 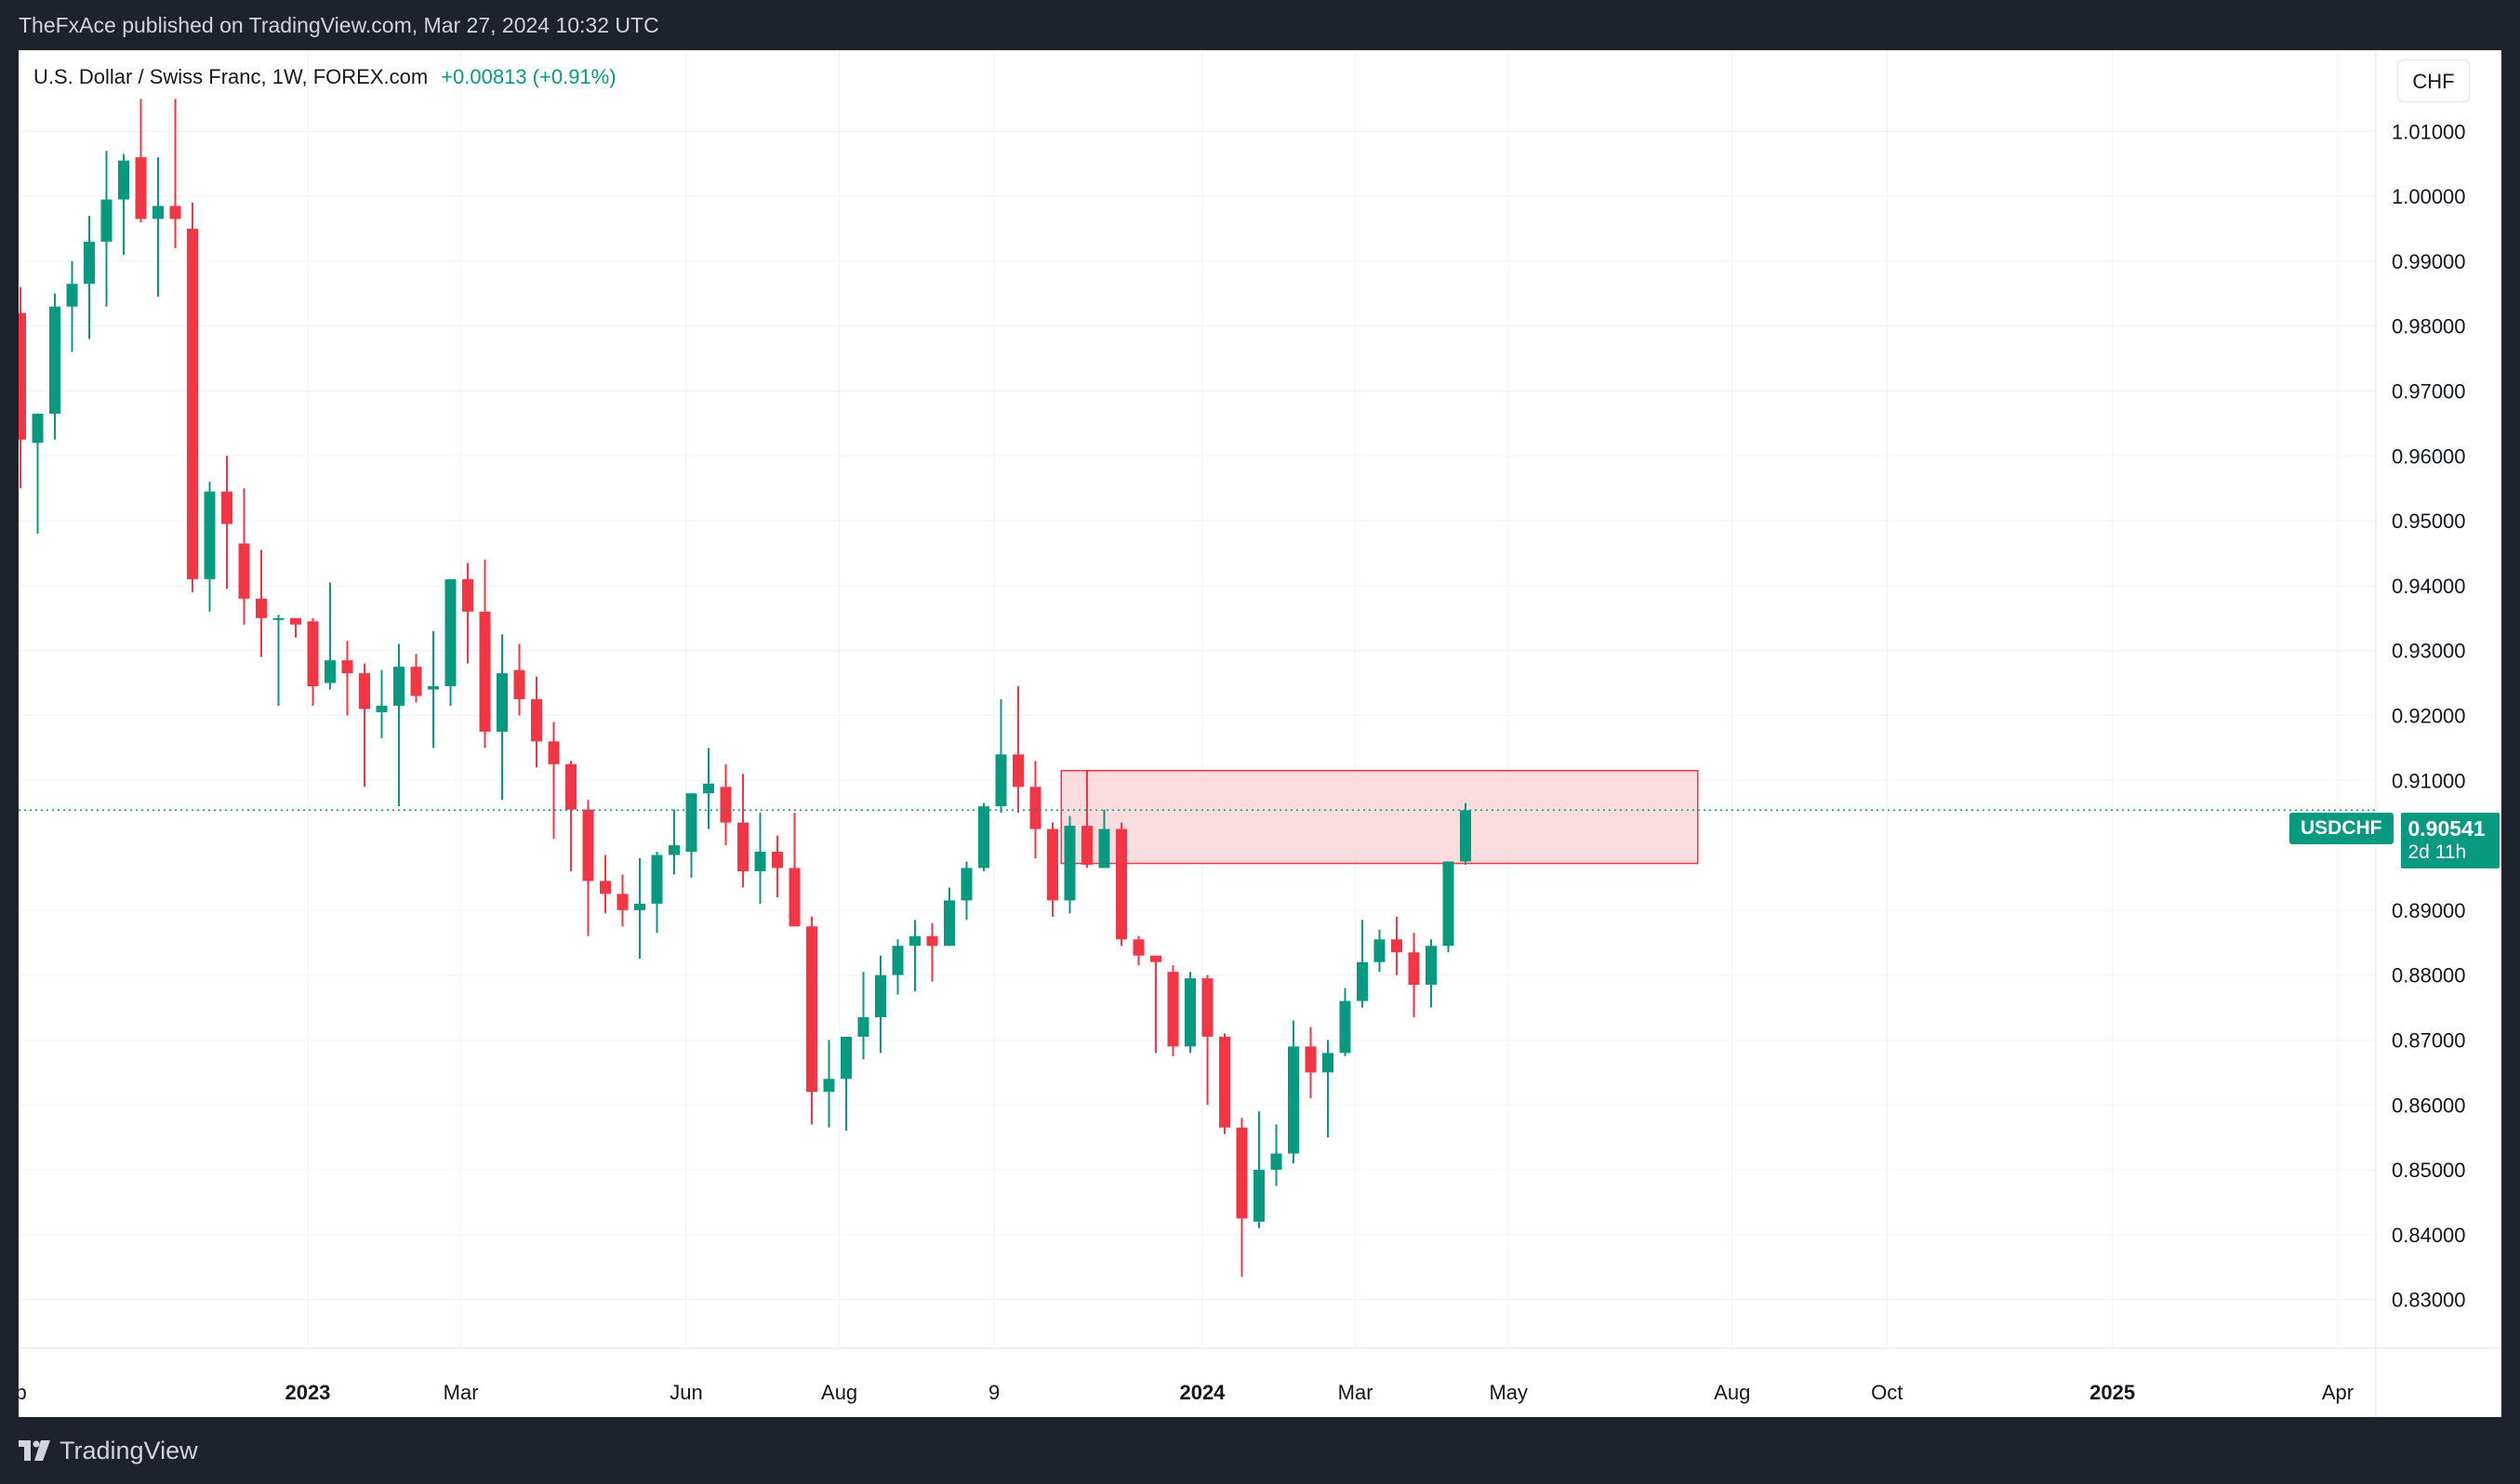 I want to click on y-tick-label: 0.98000, so click(x=2429, y=326).